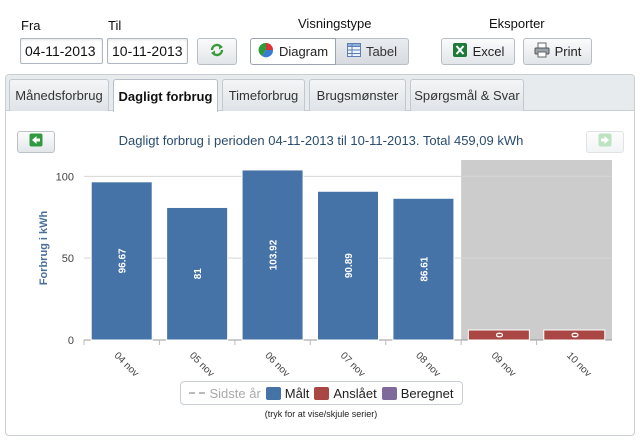 The width and height of the screenshot is (642, 441). I want to click on legend-item-measured: Målt, so click(287, 393).